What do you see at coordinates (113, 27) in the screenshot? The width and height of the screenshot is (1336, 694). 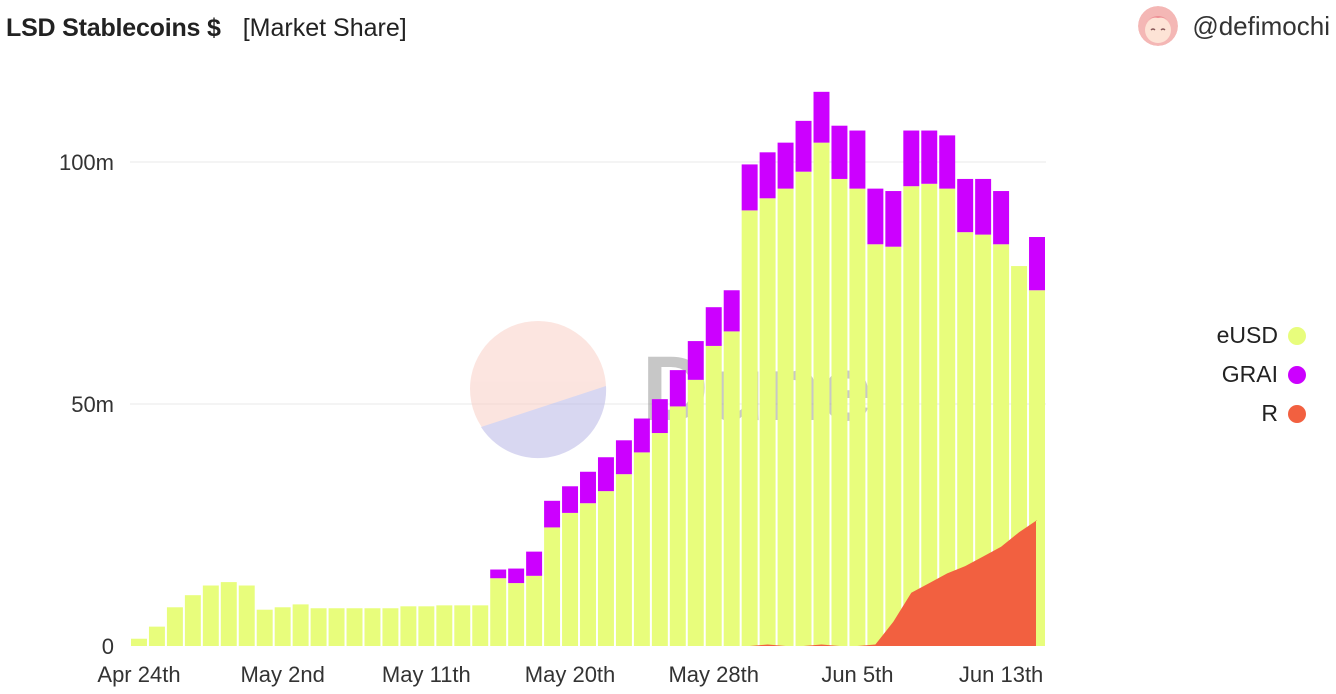 I see `chart-title: LSD Stablecoins $` at bounding box center [113, 27].